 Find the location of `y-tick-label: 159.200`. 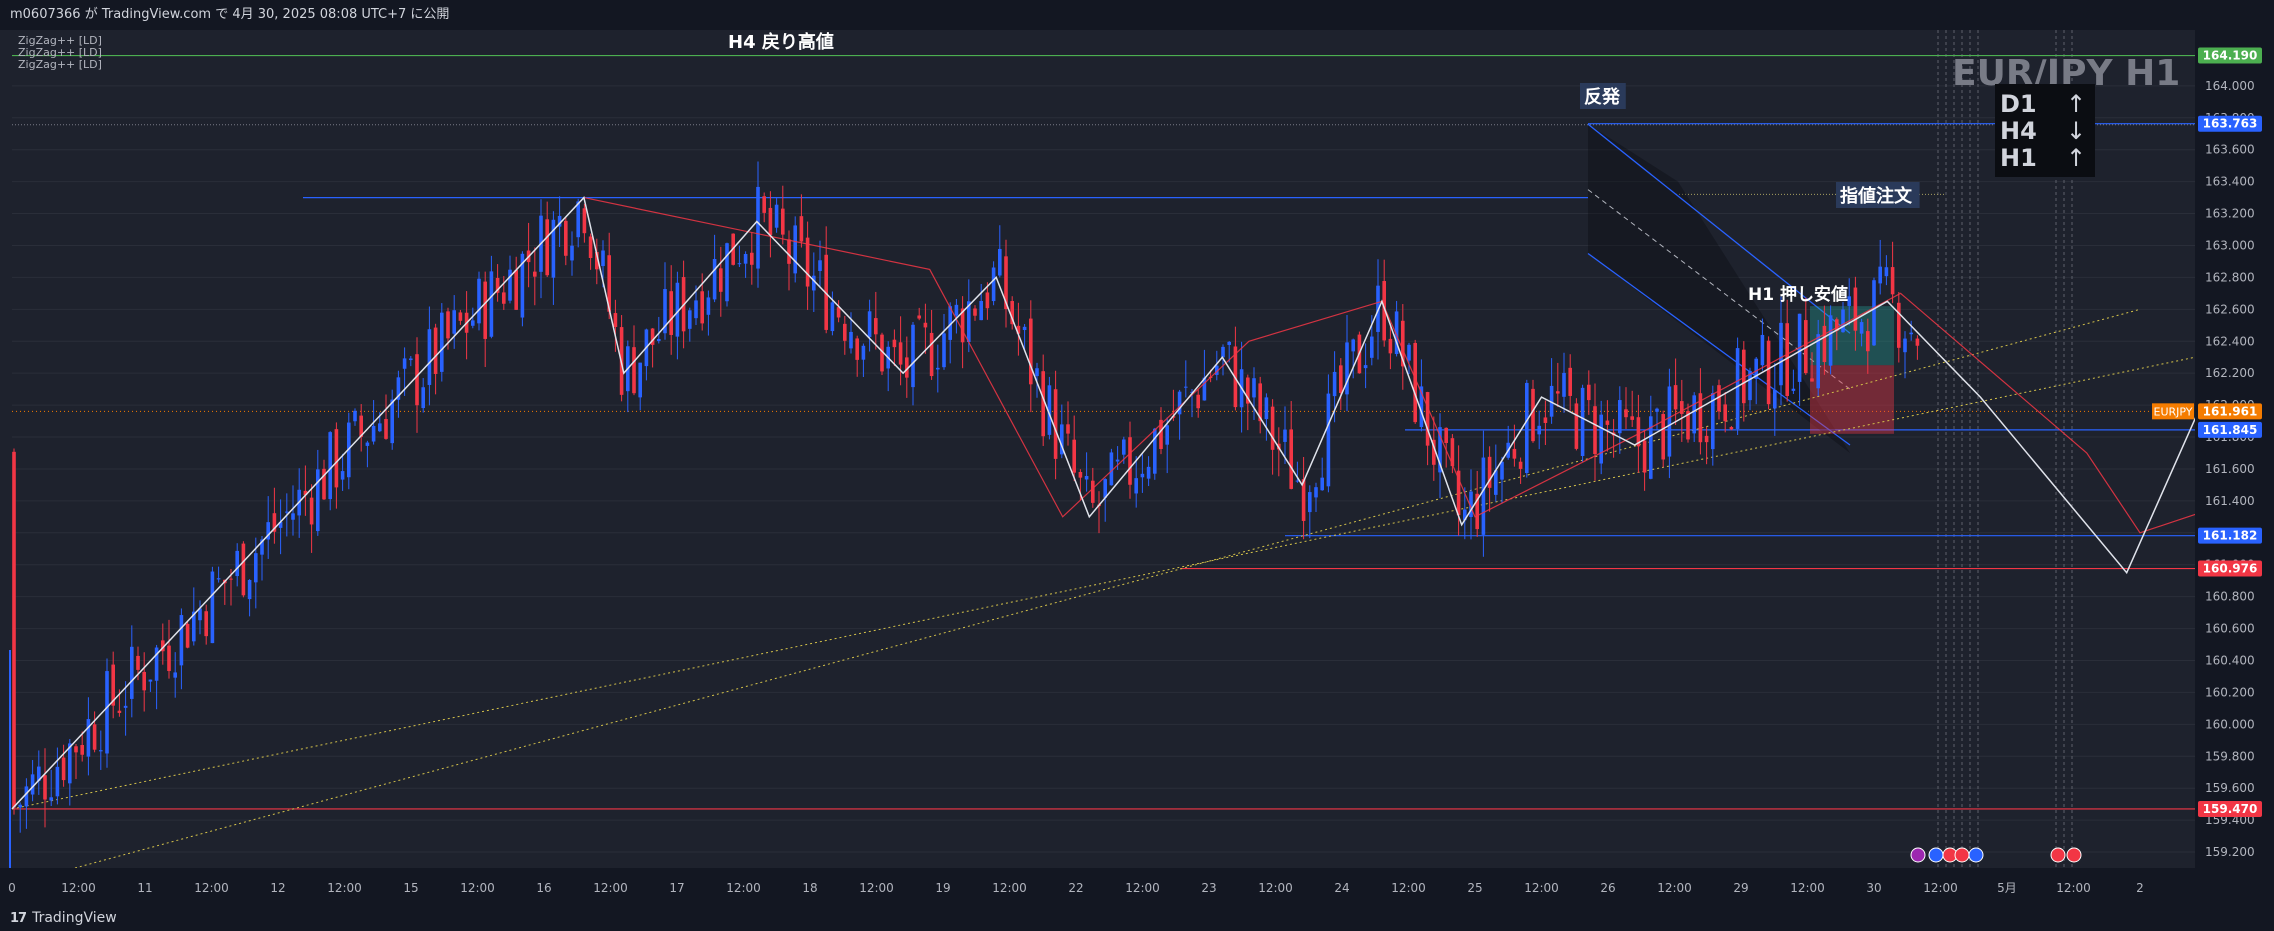

y-tick-label: 159.200 is located at coordinates (2230, 852).